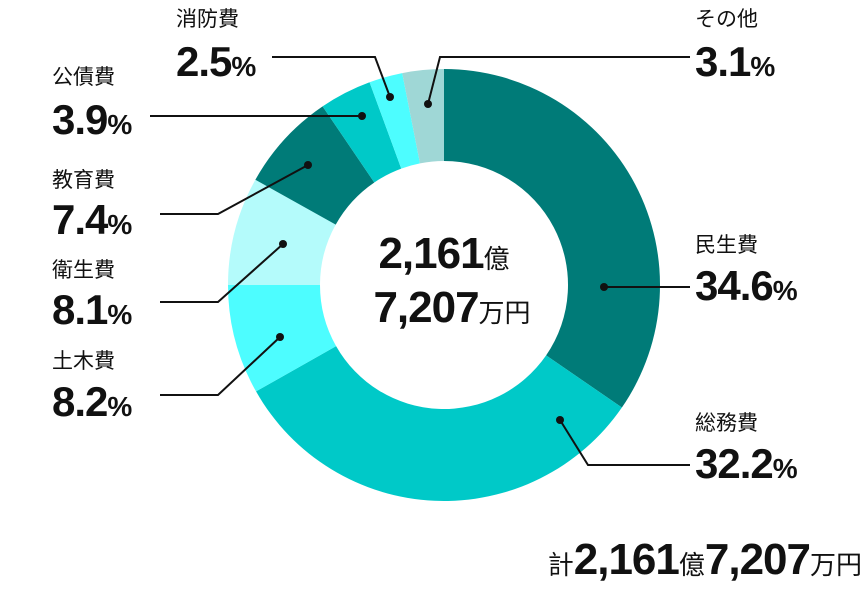 The image size is (866, 590). I want to click on value-label: 2.5%, so click(216, 61).